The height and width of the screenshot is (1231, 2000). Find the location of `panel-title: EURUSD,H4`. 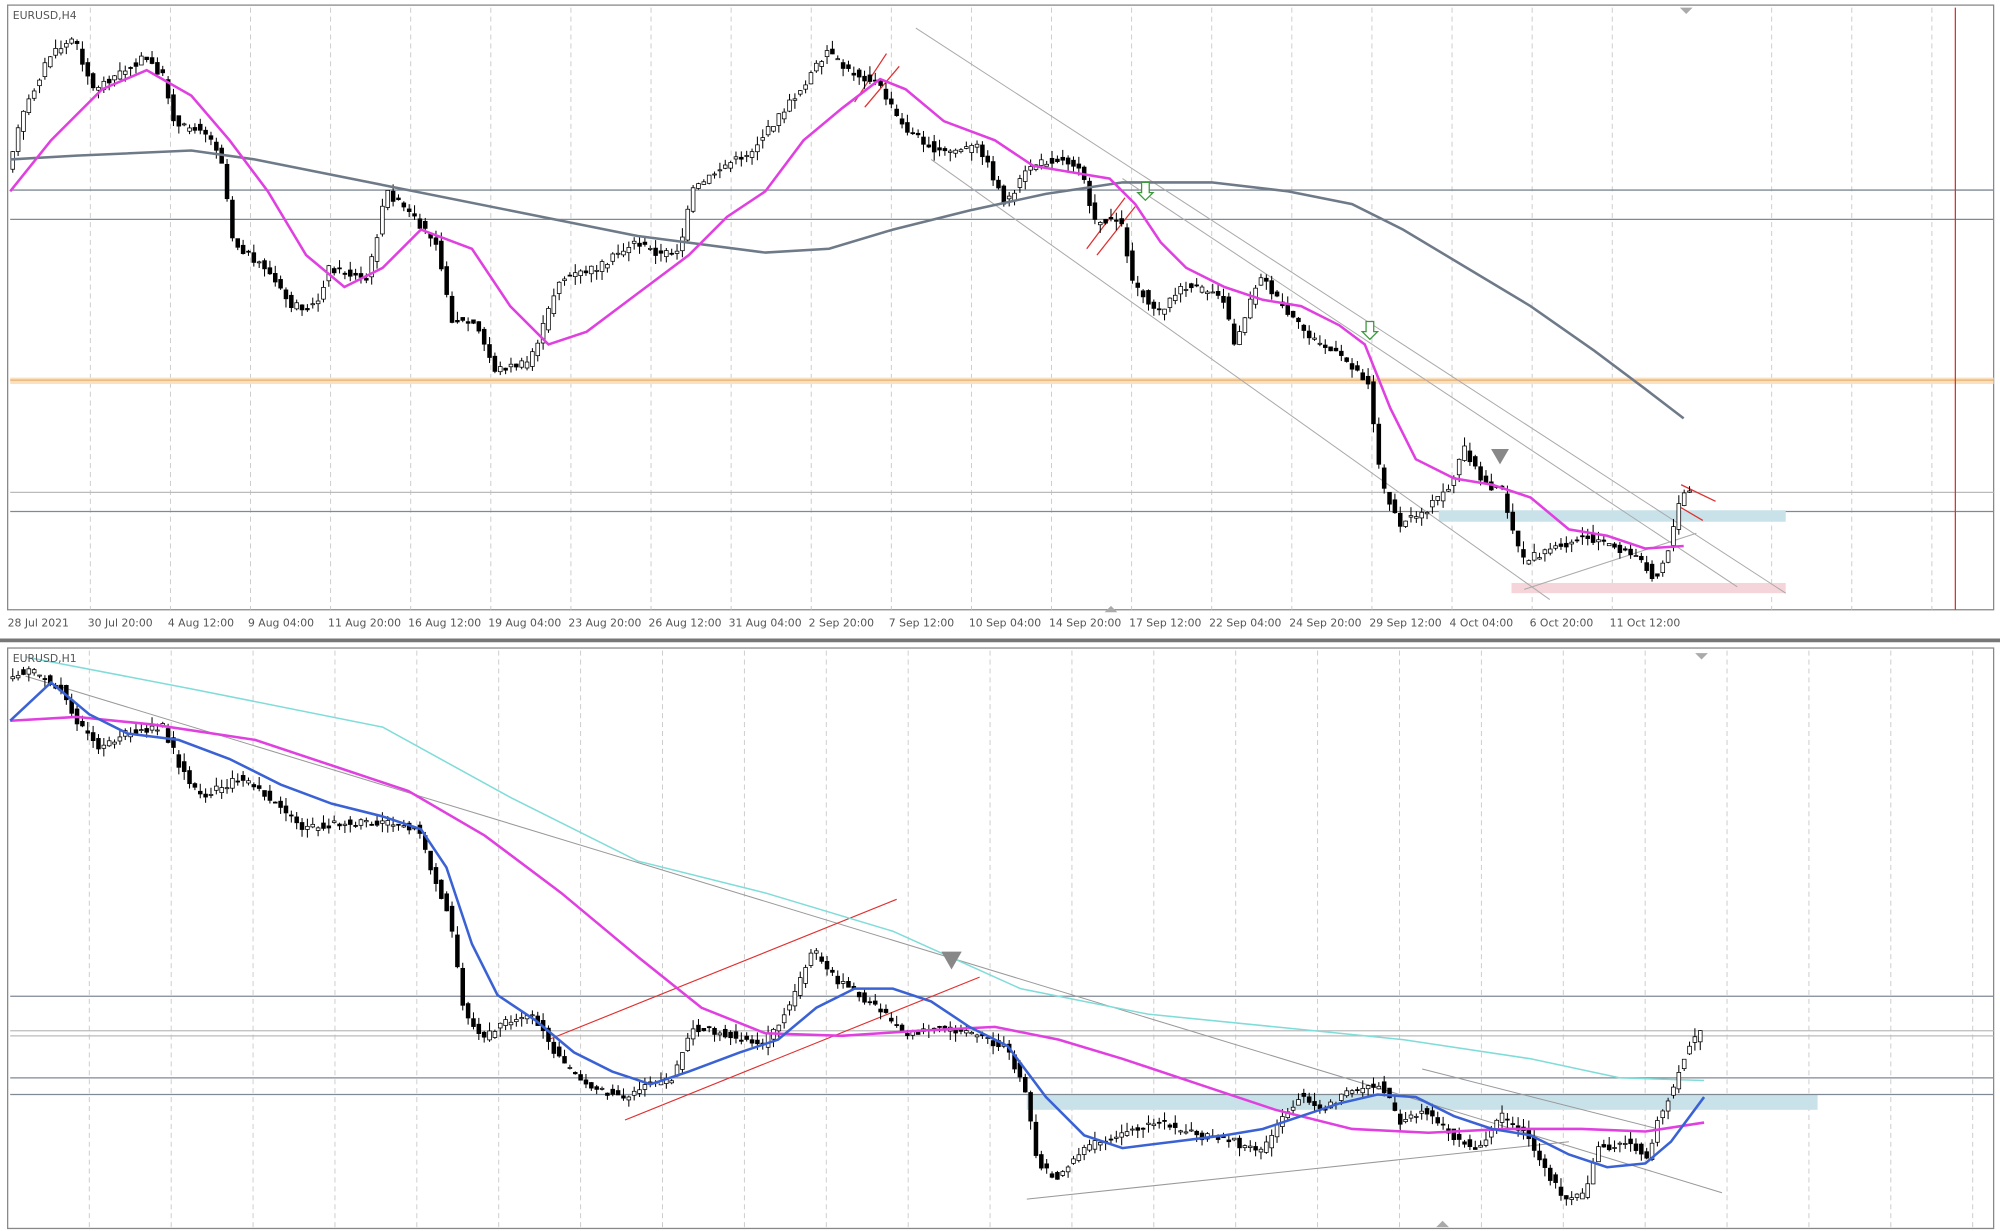

panel-title: EURUSD,H4 is located at coordinates (45, 15).